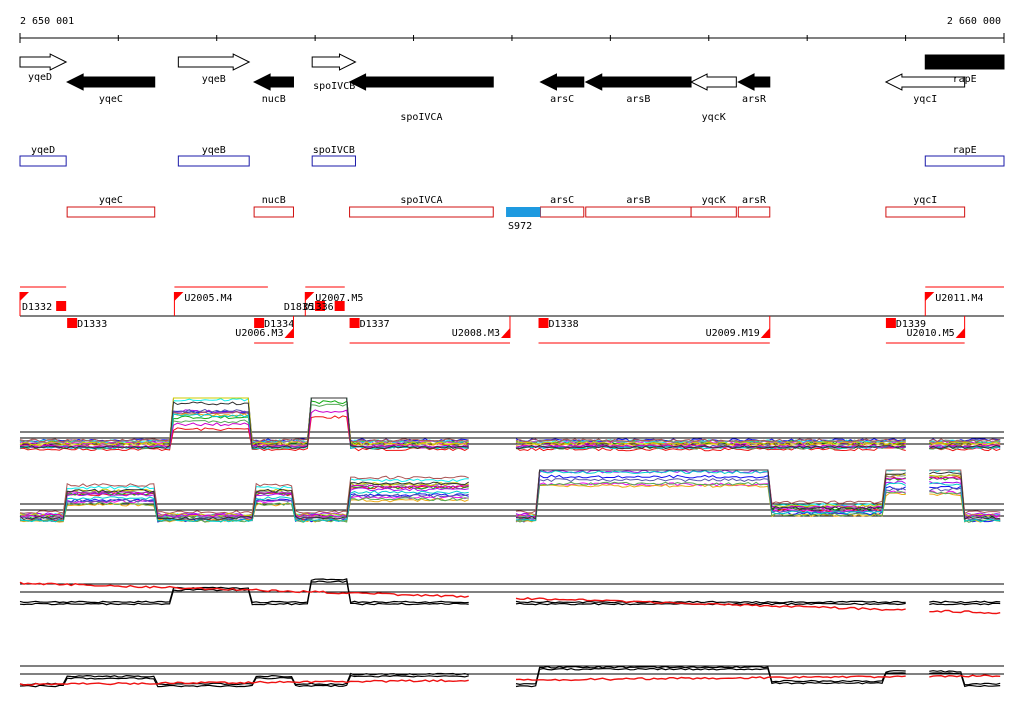  Describe the element at coordinates (562, 200) in the screenshot. I see `reverse-box-label-arsc: arsC` at that location.